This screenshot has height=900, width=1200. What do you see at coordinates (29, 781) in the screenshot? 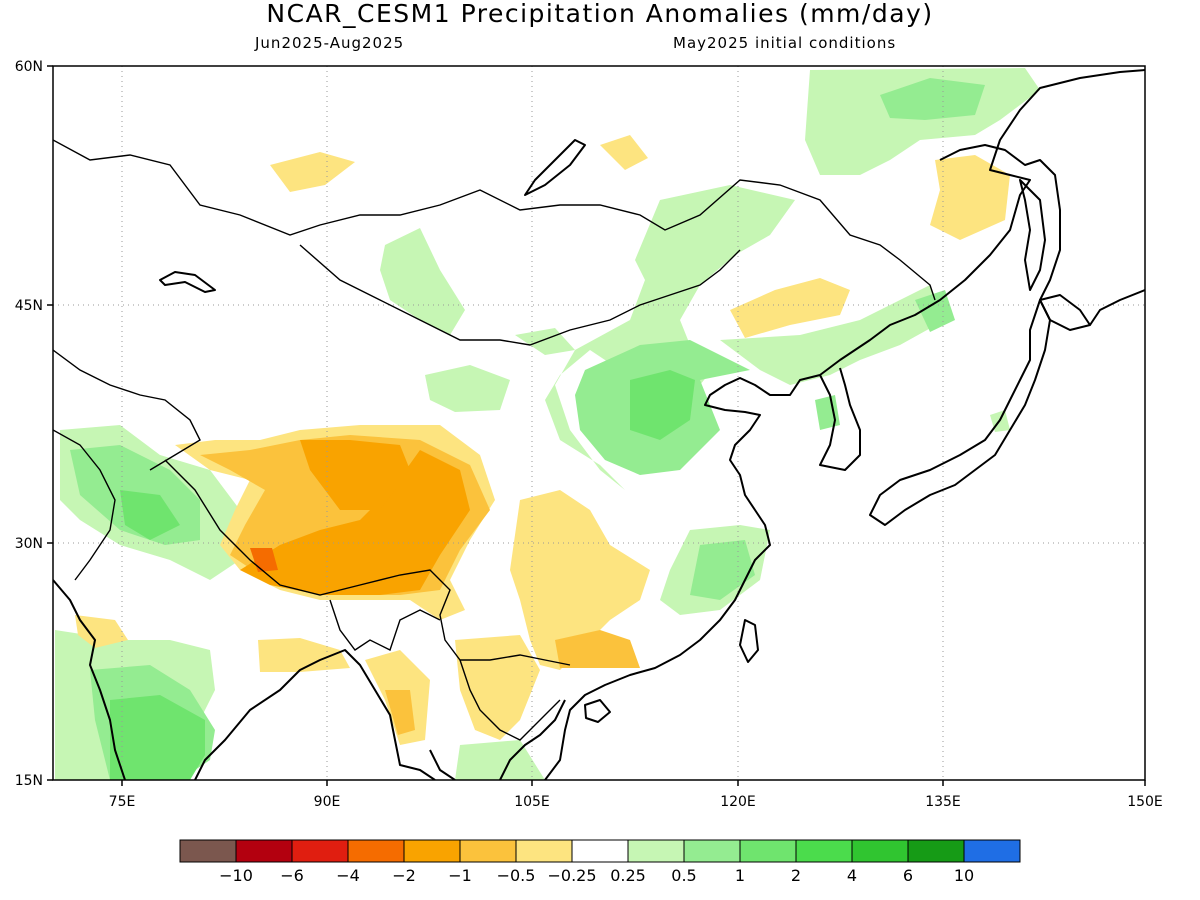
I see `lat-label-15n: 15N` at bounding box center [29, 781].